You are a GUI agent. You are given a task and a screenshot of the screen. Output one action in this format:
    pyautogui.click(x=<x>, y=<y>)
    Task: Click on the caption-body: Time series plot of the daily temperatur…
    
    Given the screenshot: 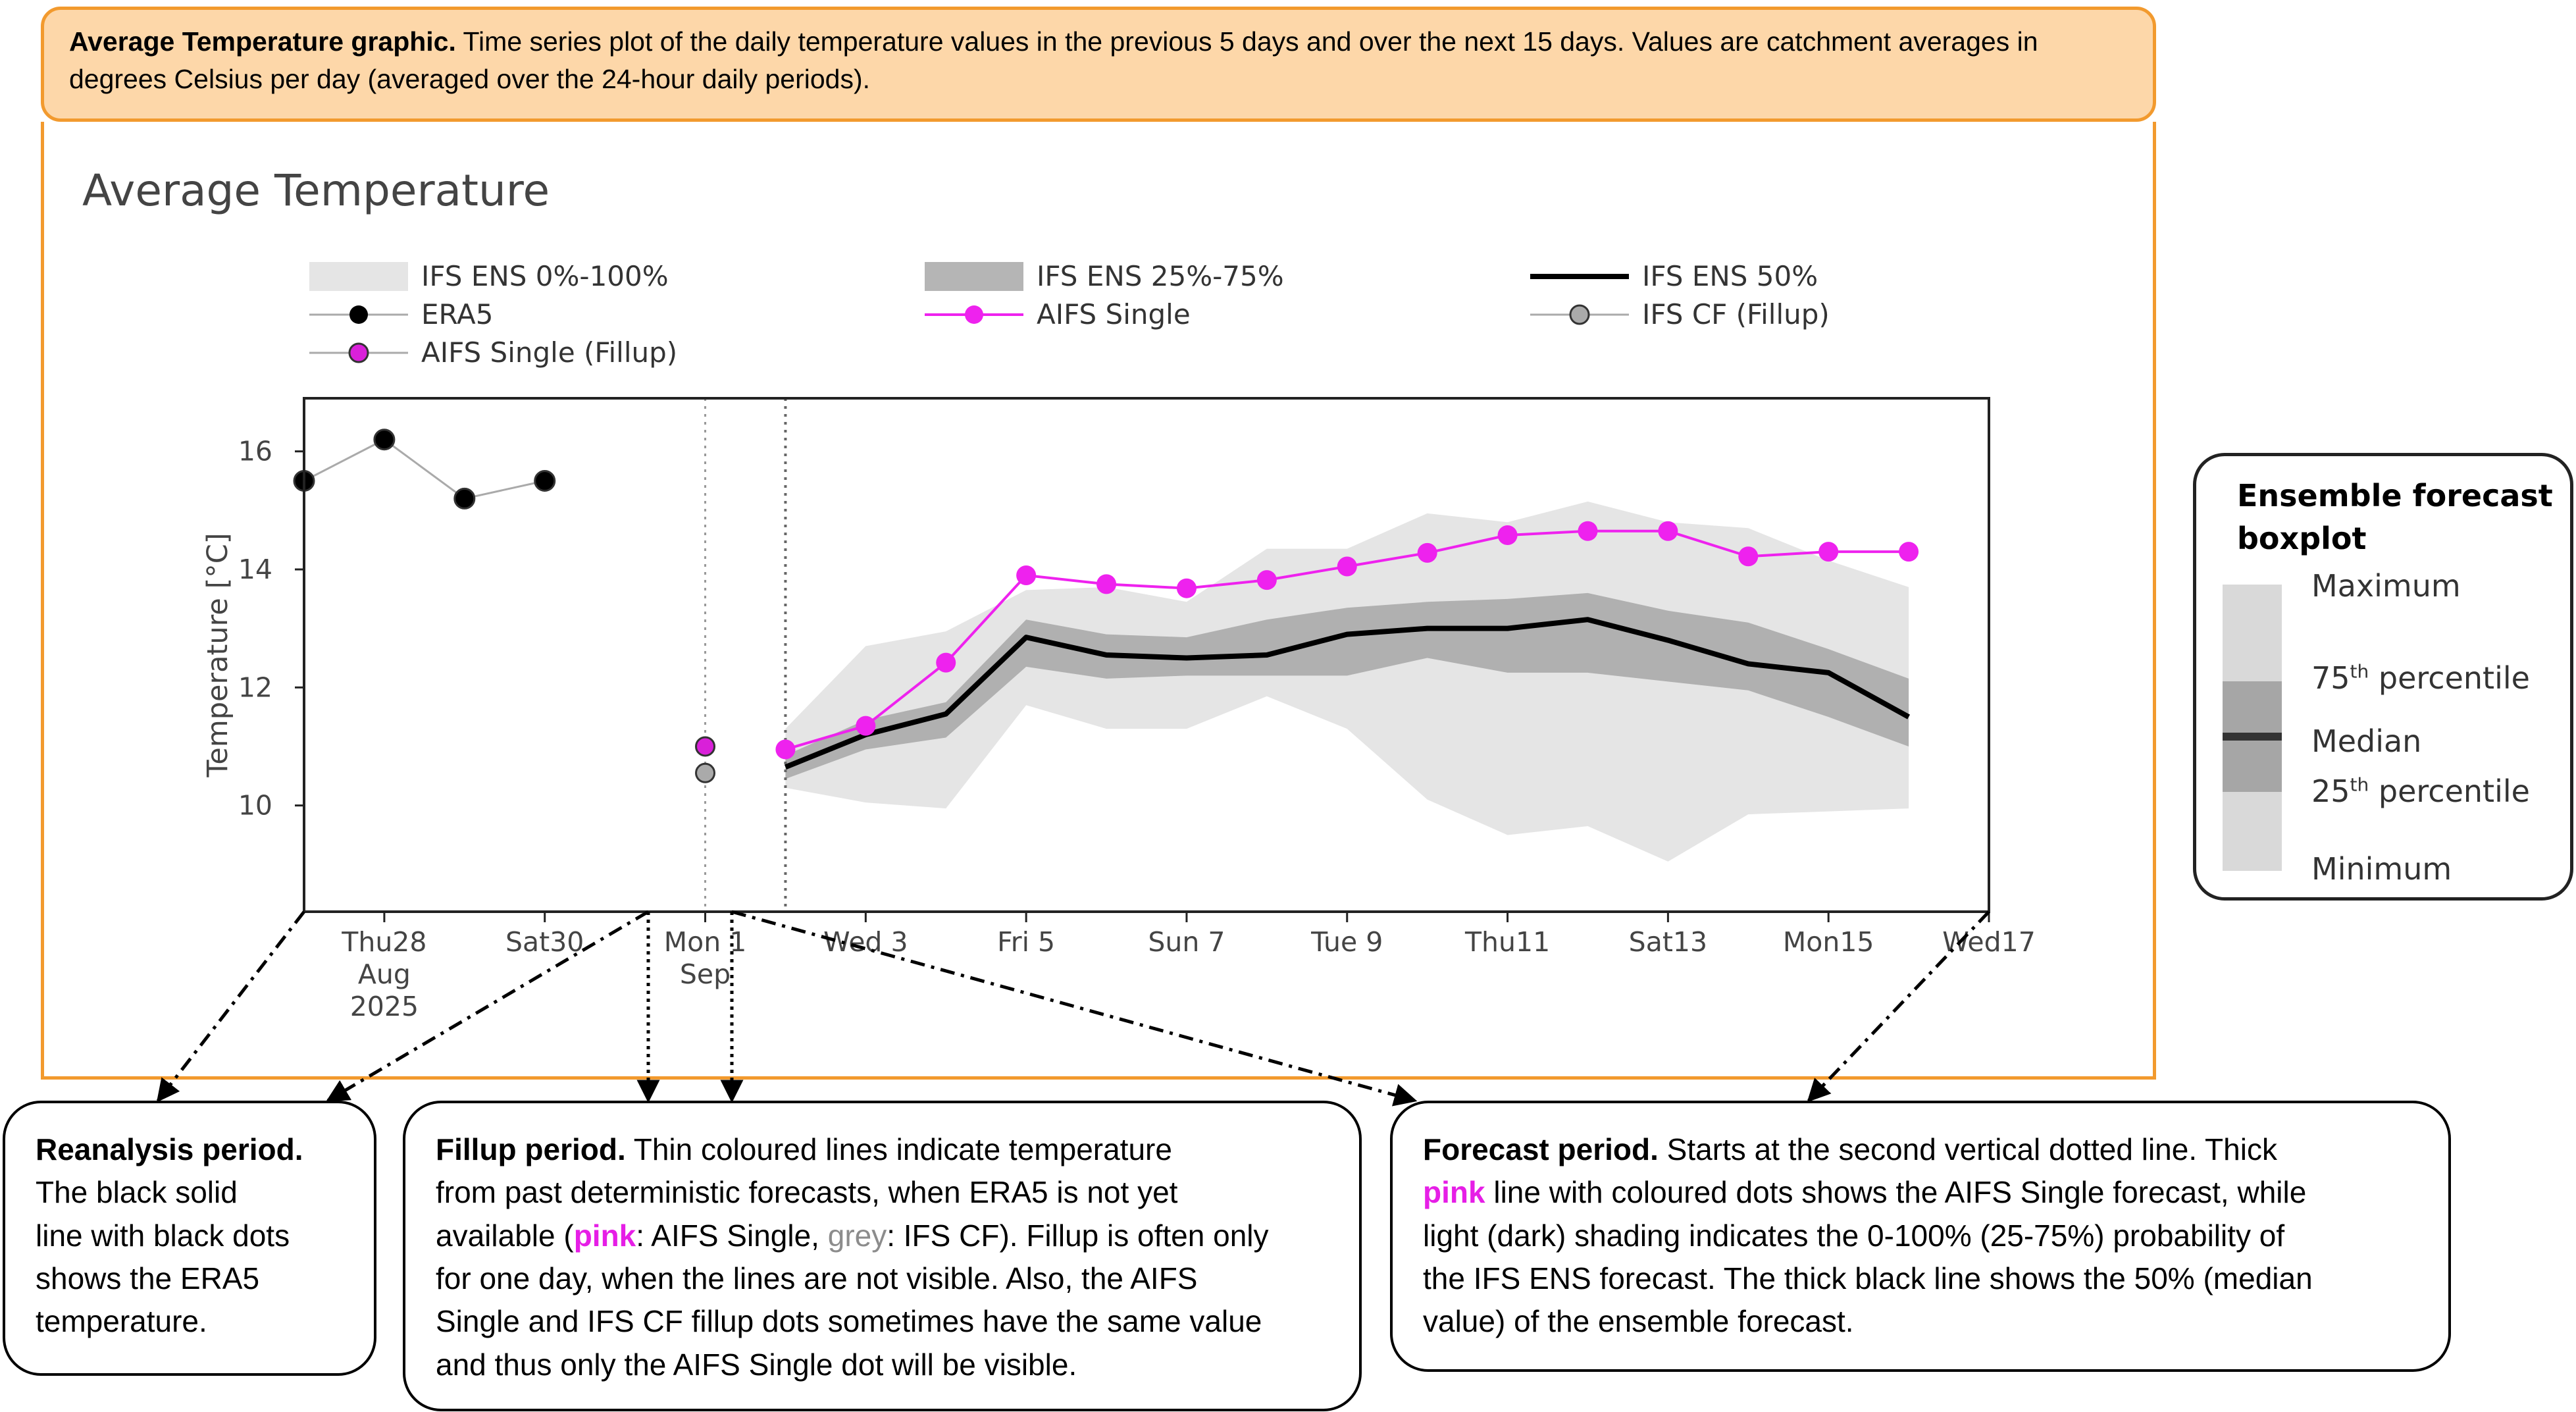 What is the action you would take?
    pyautogui.click(x=1053, y=60)
    